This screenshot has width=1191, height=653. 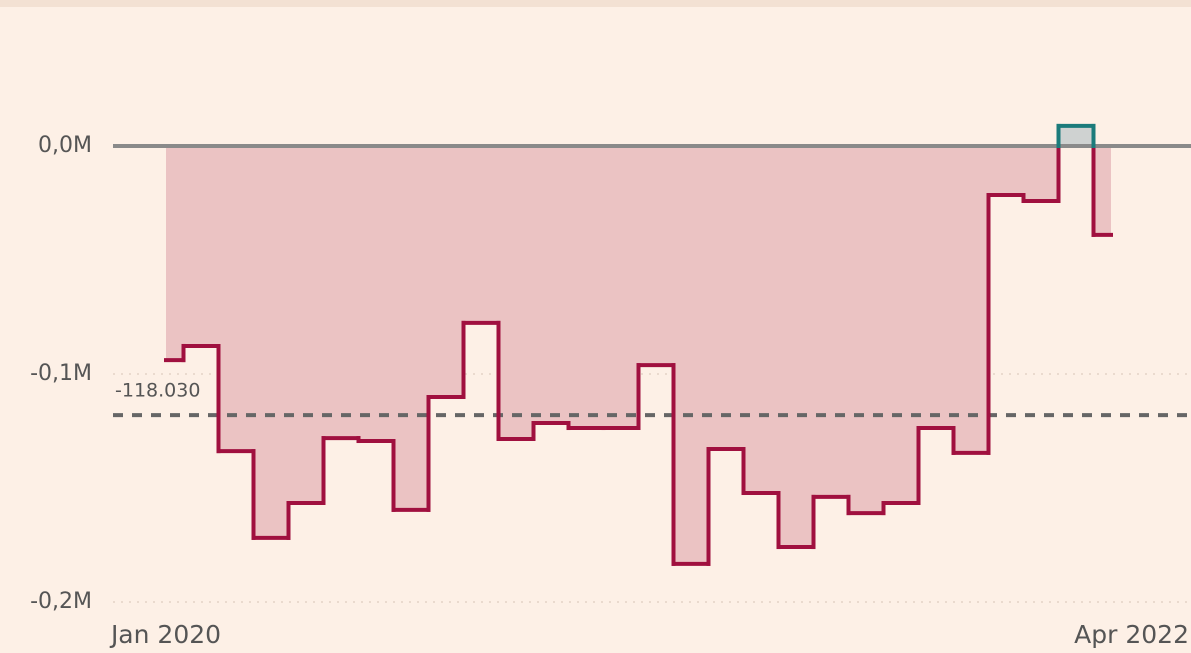 What do you see at coordinates (65, 145) in the screenshot?
I see `y-tick-label: 0,0M` at bounding box center [65, 145].